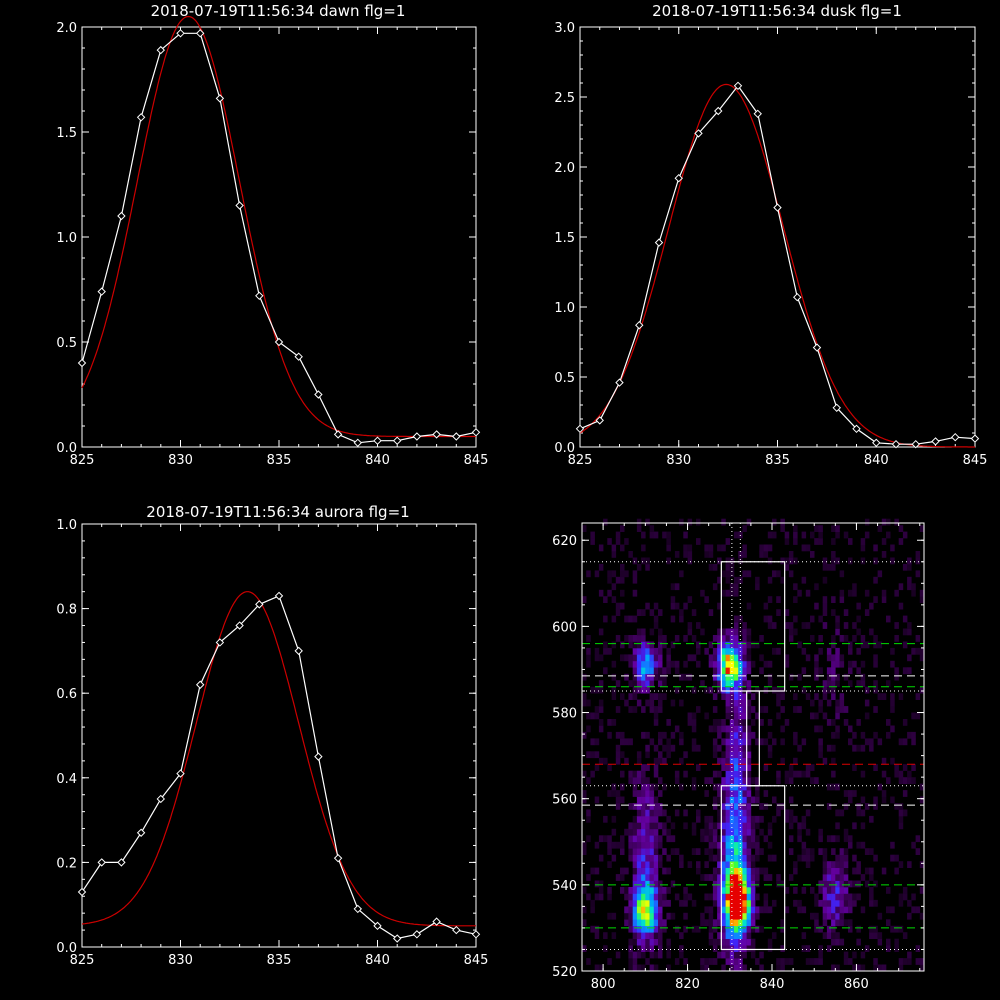  What do you see at coordinates (278, 11) in the screenshot?
I see `dawn-title: 2018-07-19T11:56:34 dawn flg=1` at bounding box center [278, 11].